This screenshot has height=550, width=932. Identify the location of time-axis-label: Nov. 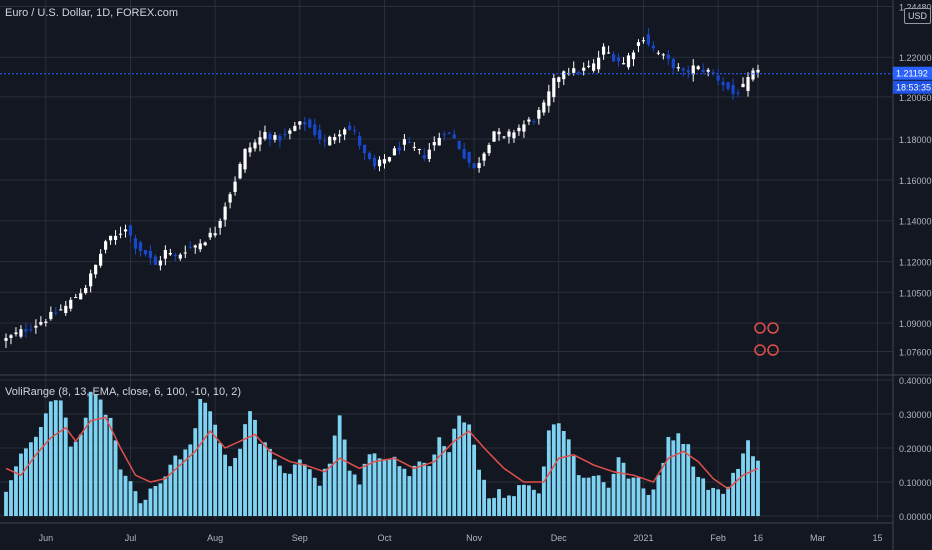
(474, 538).